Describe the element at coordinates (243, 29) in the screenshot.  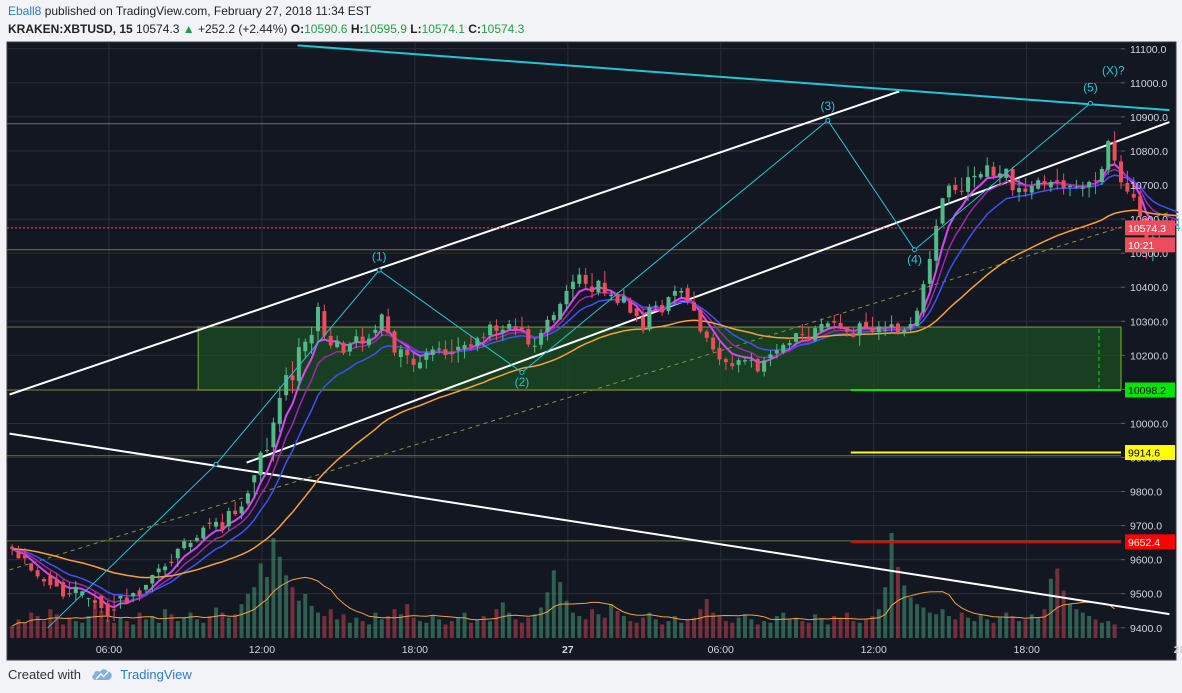
I see `price-change: +252.2 (+2.44%)` at that location.